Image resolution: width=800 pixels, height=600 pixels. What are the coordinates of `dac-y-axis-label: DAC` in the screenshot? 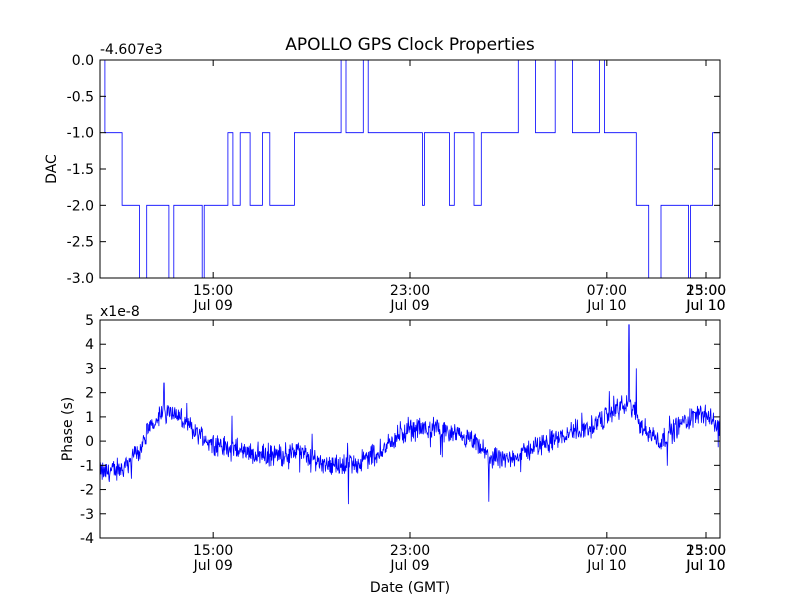 It's located at (52, 169).